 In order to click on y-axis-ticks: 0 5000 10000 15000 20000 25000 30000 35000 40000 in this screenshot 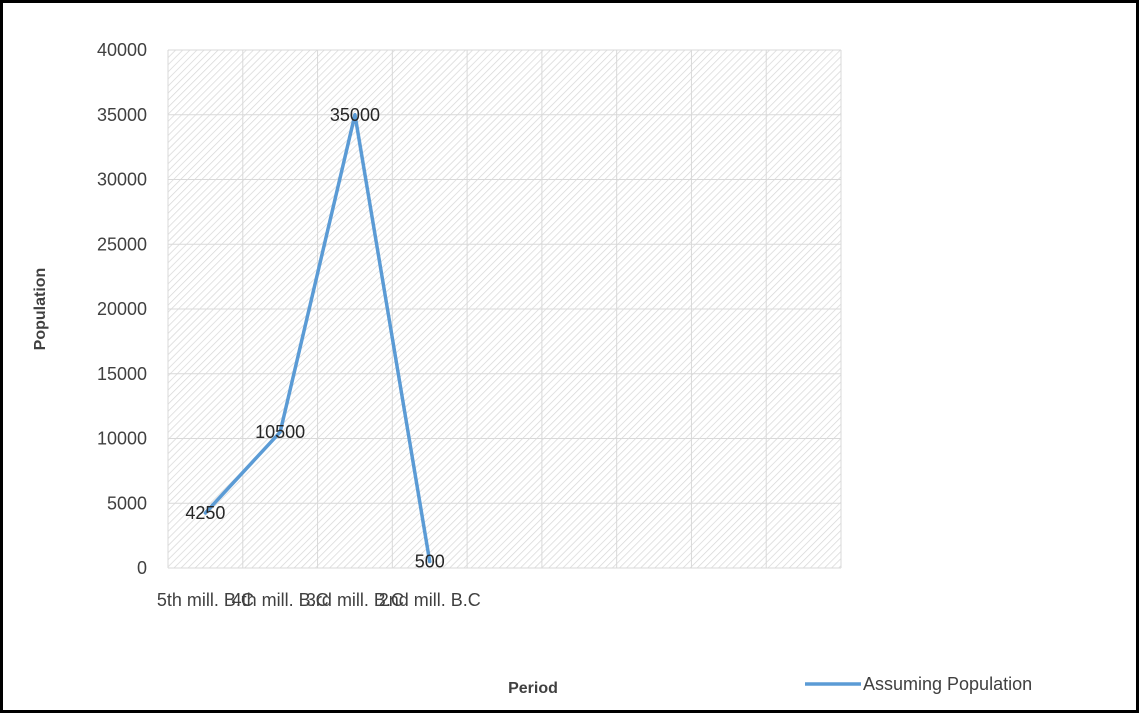, I will do `click(122, 309)`.